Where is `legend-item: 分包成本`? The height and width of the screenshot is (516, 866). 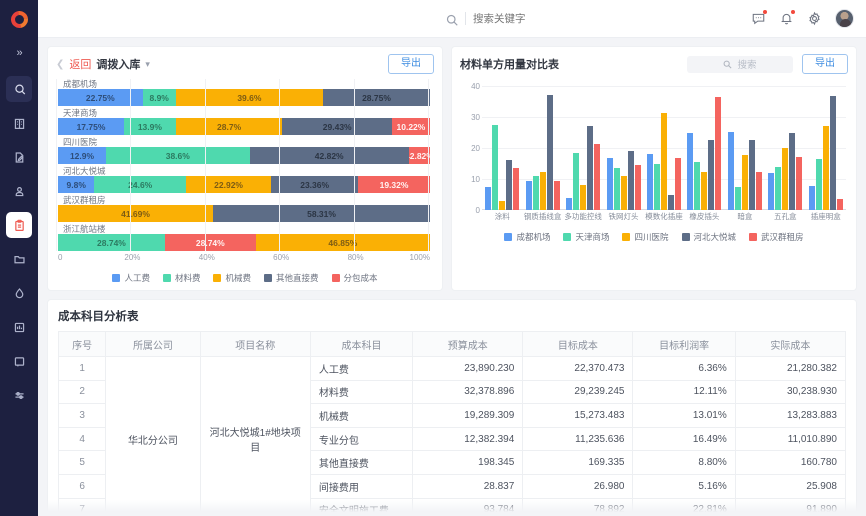
legend-item: 分包成本 is located at coordinates (354, 278).